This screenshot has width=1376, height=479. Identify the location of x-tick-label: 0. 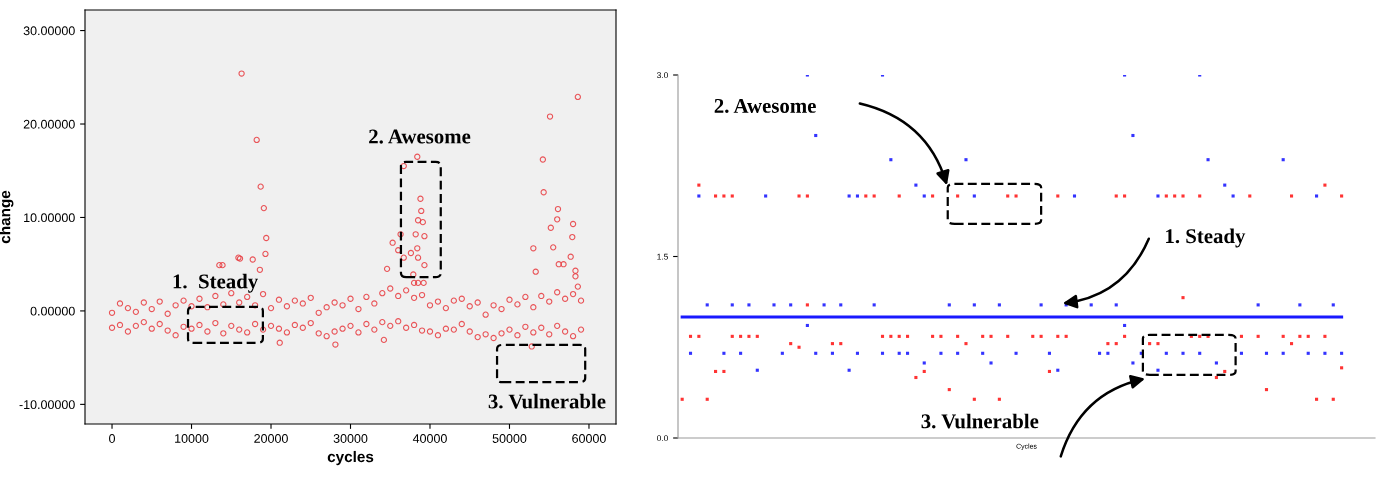
(112, 438).